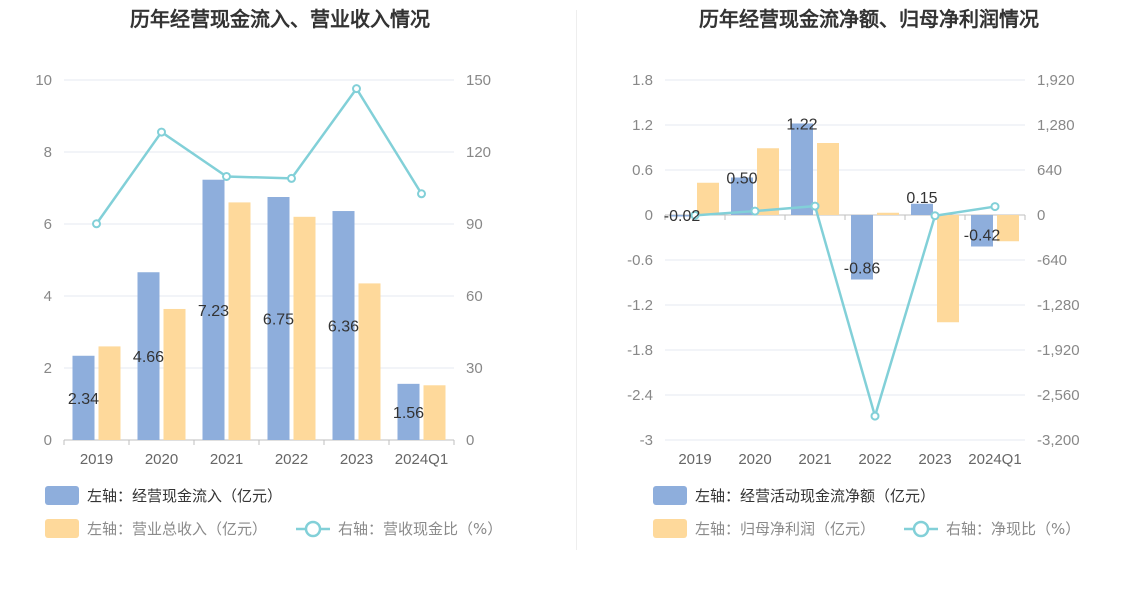 The height and width of the screenshot is (589, 1148). I want to click on bar-data-label: -0.42, so click(982, 236).